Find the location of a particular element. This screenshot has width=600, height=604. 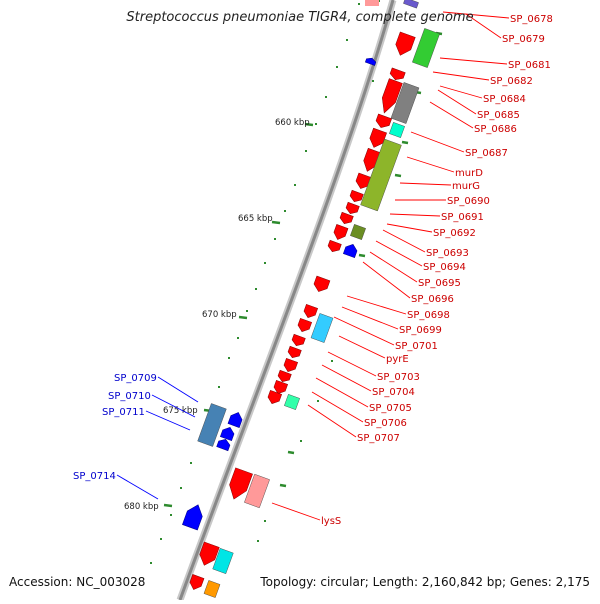

forward-gene-label: SP_0691 is located at coordinates (462, 217).